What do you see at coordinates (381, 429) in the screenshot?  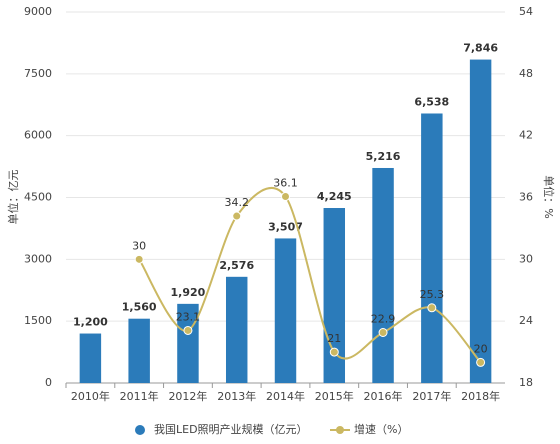 I see `legend-label: 增速（%）` at bounding box center [381, 429].